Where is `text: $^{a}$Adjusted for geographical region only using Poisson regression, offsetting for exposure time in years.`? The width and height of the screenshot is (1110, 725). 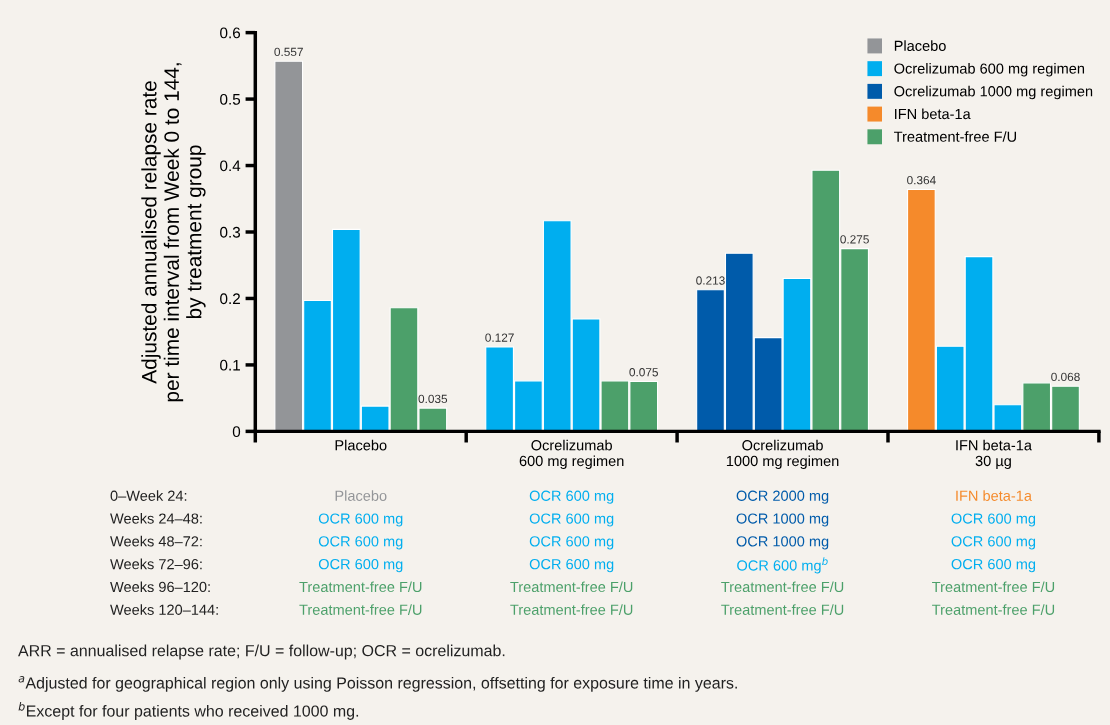
text: $^{a}$Adjusted for geographical region only using Poisson regression, offsetting for exposure time in years. is located at coordinates (377, 684).